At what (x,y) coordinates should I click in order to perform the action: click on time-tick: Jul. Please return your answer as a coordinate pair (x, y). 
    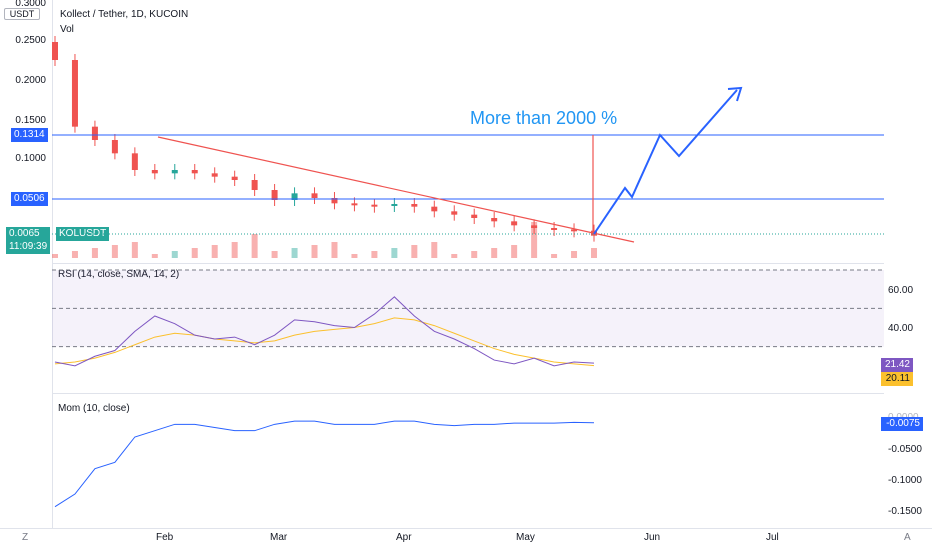
    Looking at the image, I should click on (772, 537).